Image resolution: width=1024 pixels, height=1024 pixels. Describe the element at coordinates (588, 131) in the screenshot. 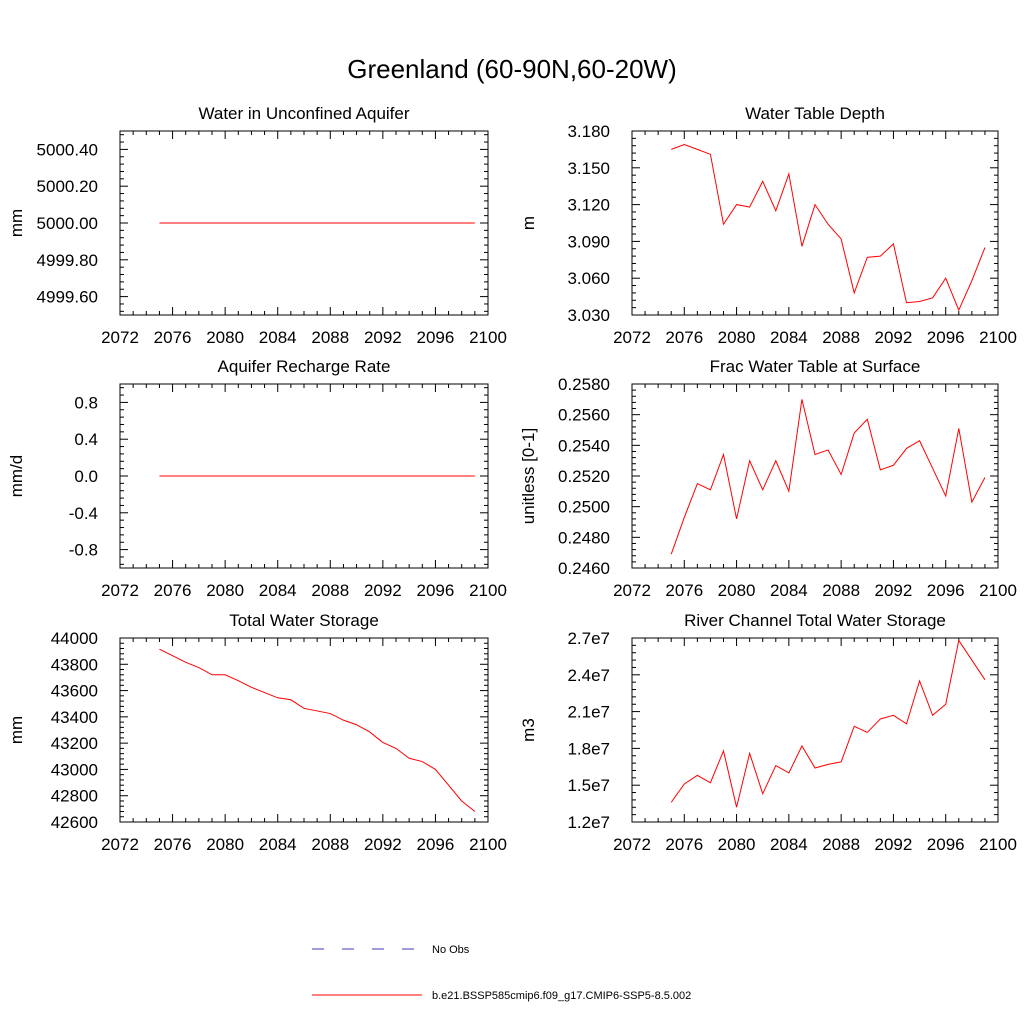

I see `y-tick-label: 3.180` at that location.